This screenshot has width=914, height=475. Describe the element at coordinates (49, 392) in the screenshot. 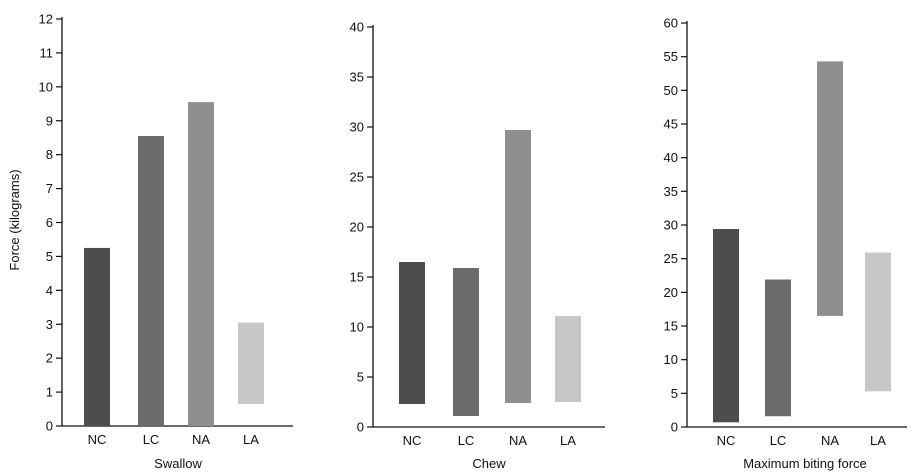

I see `y-tick-label: 1` at that location.